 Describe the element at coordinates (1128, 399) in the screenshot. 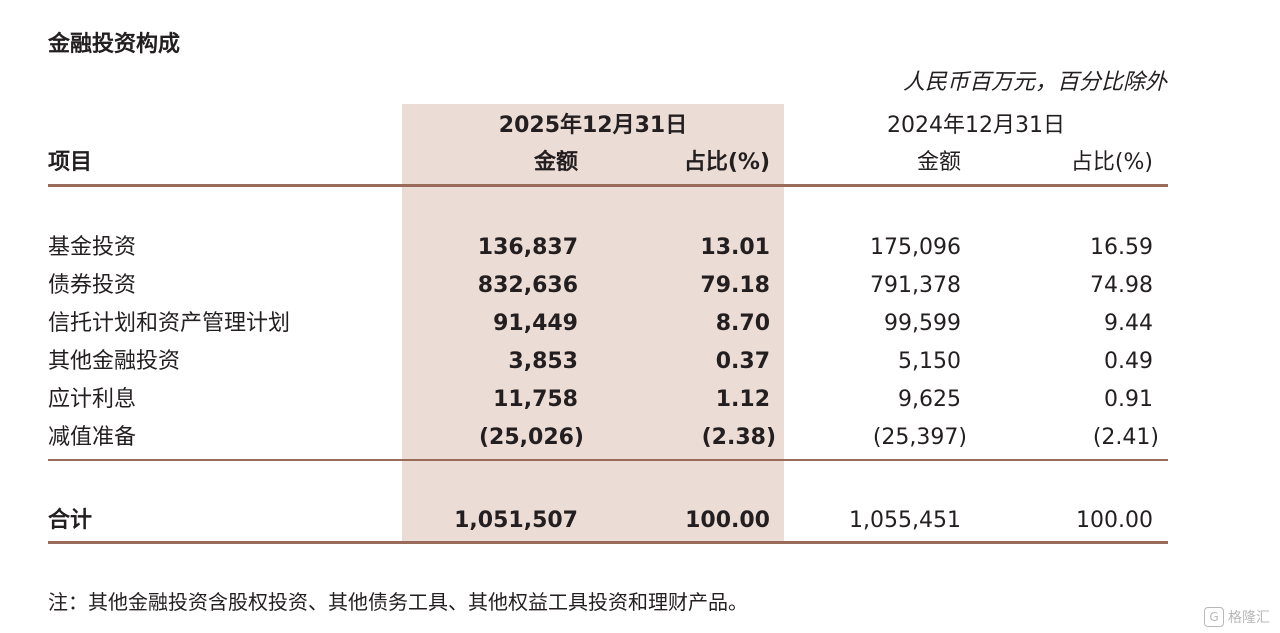

I see `share-2024: 0.91` at that location.